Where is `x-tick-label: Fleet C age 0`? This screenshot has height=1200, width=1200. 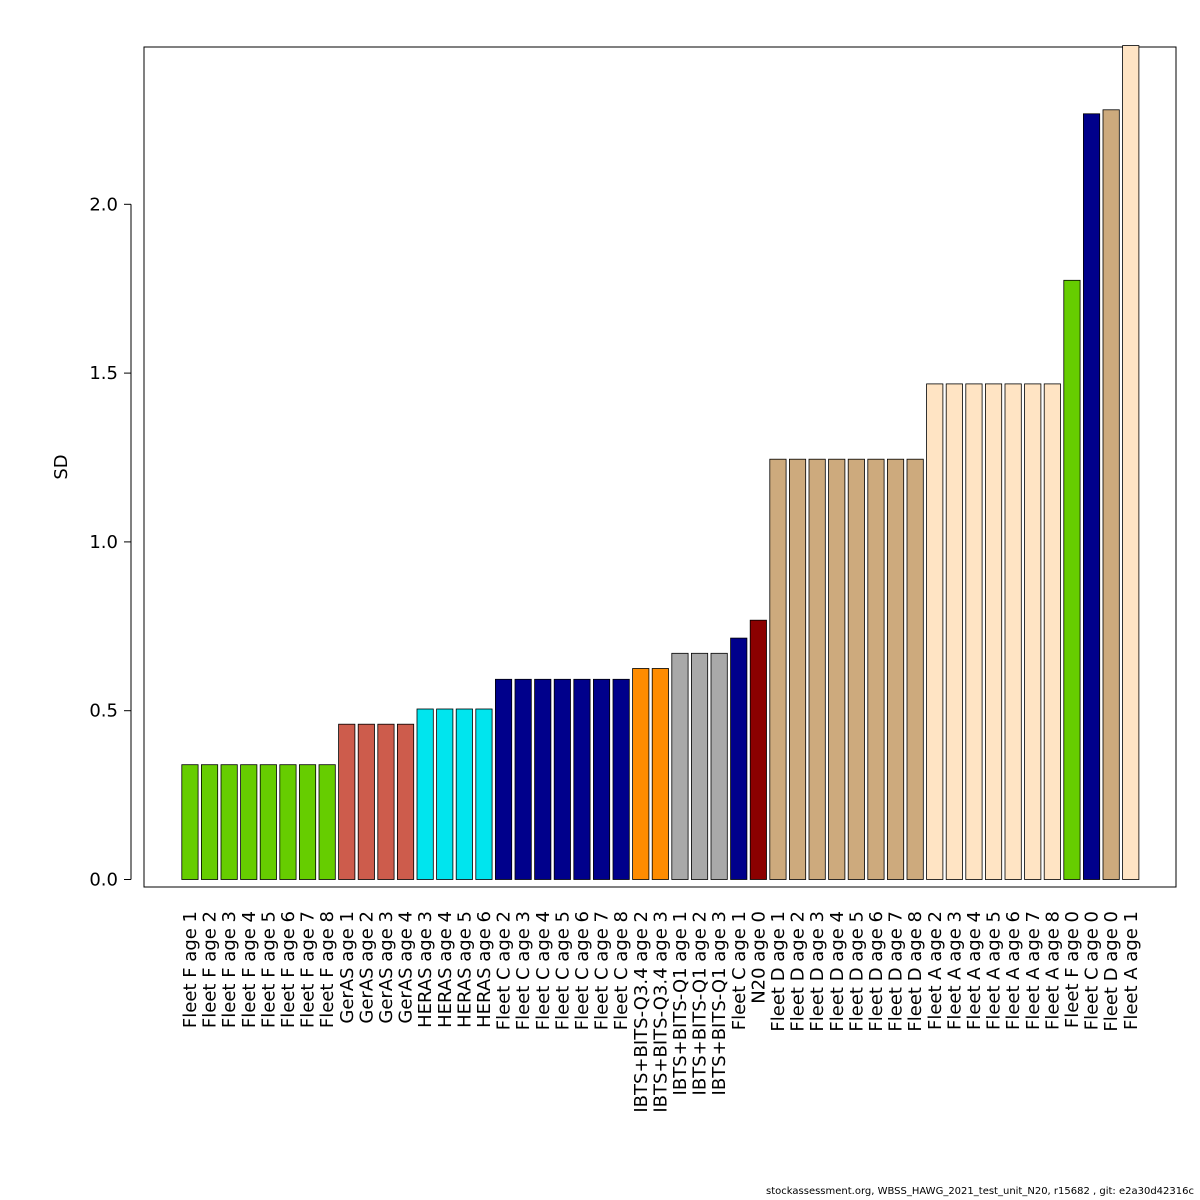 x-tick-label: Fleet C age 0 is located at coordinates (1092, 970).